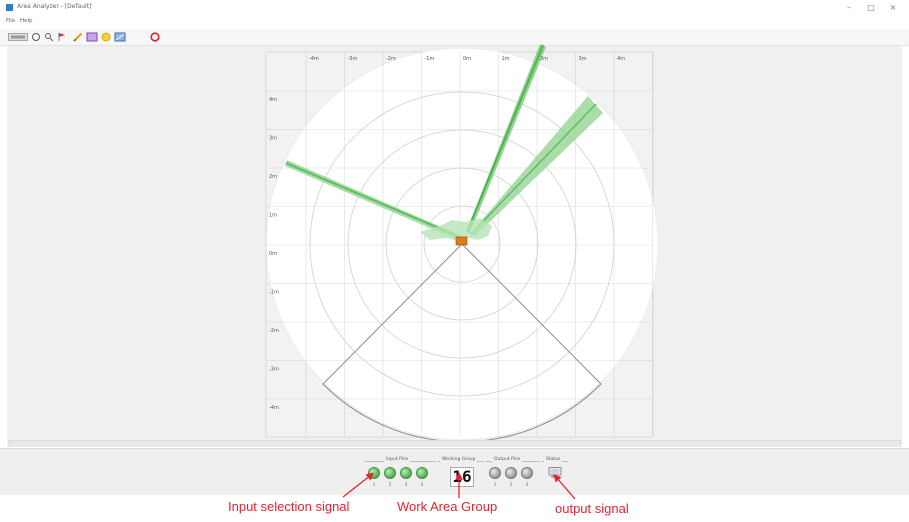 This screenshot has width=909, height=522. I want to click on output-pins-group: Output Pins 1 2 3, so click(513, 473).